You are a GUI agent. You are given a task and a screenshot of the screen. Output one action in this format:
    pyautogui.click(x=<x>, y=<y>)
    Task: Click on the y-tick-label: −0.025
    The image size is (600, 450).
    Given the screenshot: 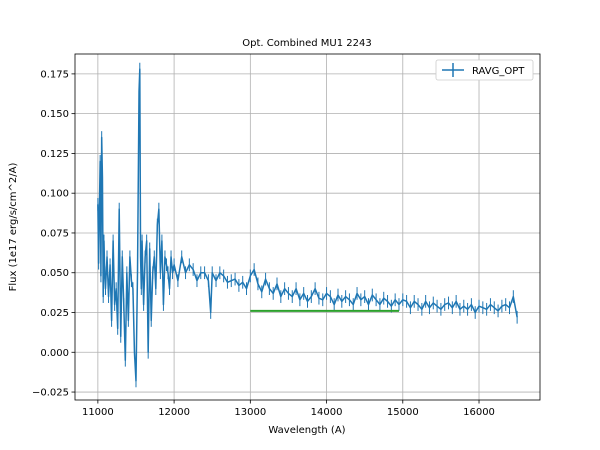 What is the action you would take?
    pyautogui.click(x=50, y=393)
    